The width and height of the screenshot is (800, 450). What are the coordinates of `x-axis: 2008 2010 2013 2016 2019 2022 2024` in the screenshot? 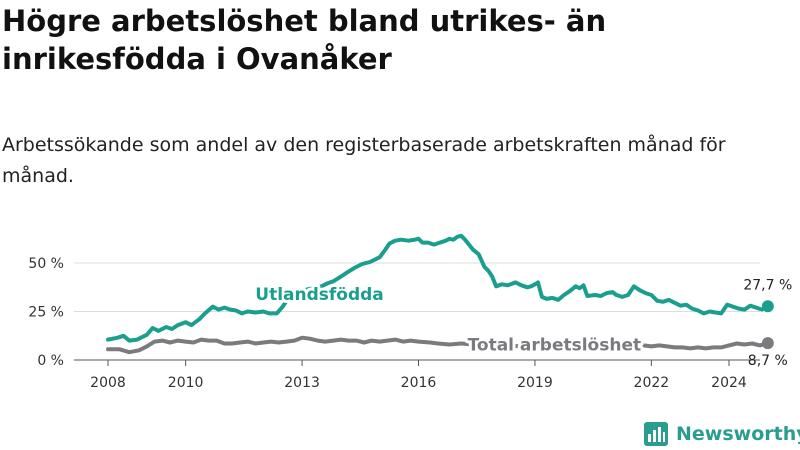 It's located at (417, 375).